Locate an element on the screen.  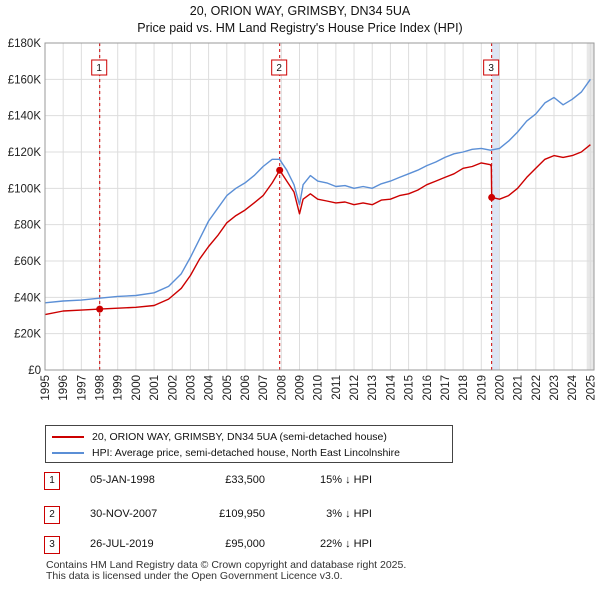
x-tick-label: 2017 is located at coordinates (446, 388).